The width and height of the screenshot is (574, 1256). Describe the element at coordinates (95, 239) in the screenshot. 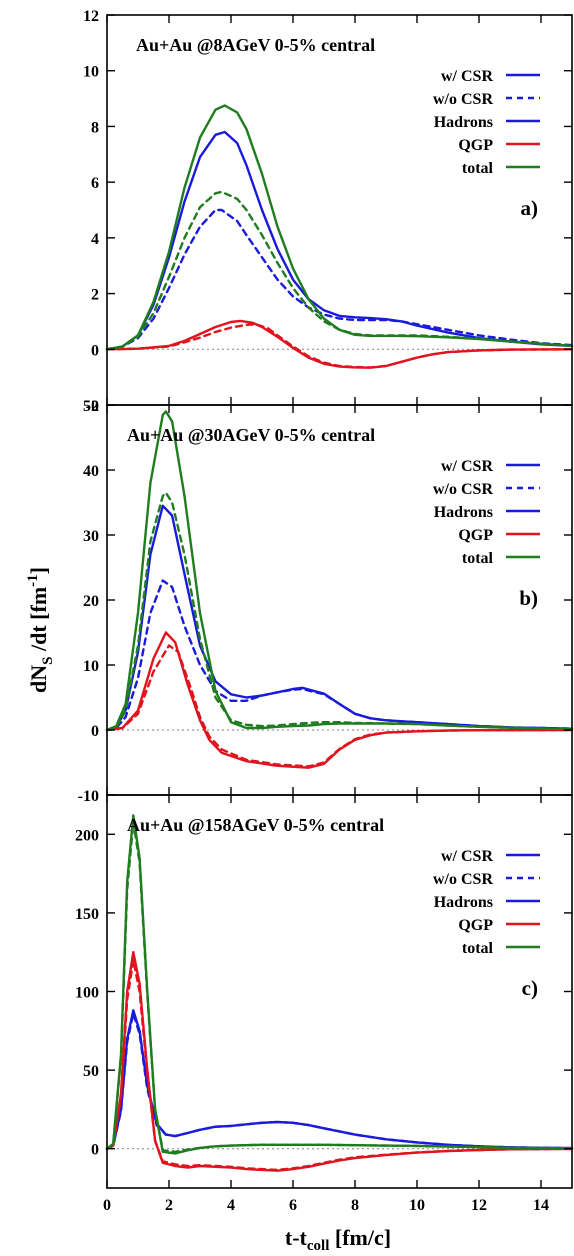

I see `y-tick-label: 4` at that location.